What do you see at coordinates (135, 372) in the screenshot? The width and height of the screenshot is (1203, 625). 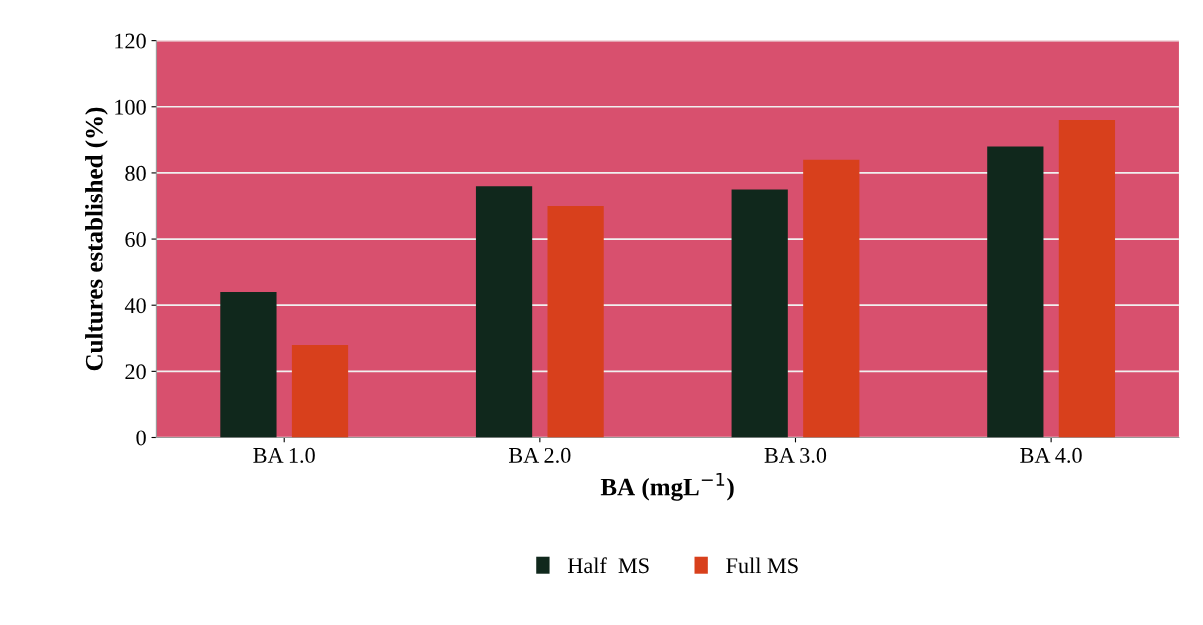 I see `y-tick-label: 20` at bounding box center [135, 372].